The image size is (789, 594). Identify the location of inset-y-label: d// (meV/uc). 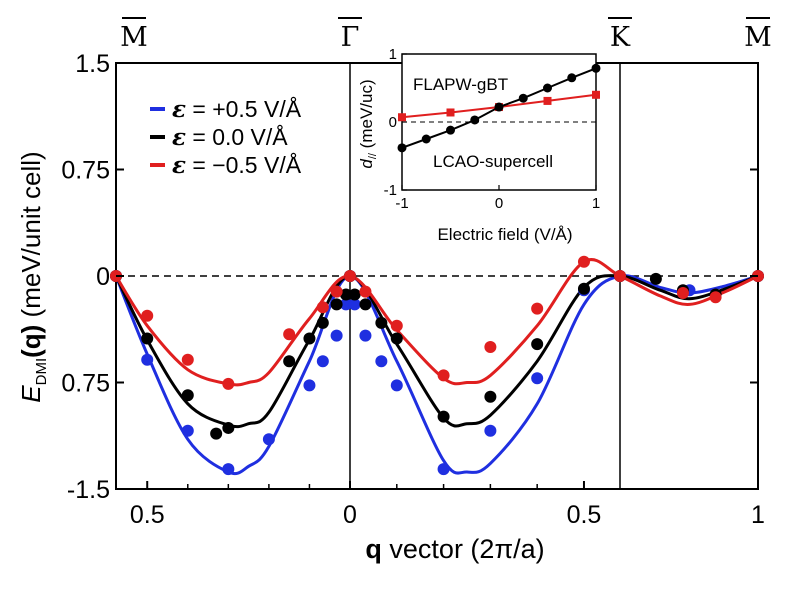
(368, 123).